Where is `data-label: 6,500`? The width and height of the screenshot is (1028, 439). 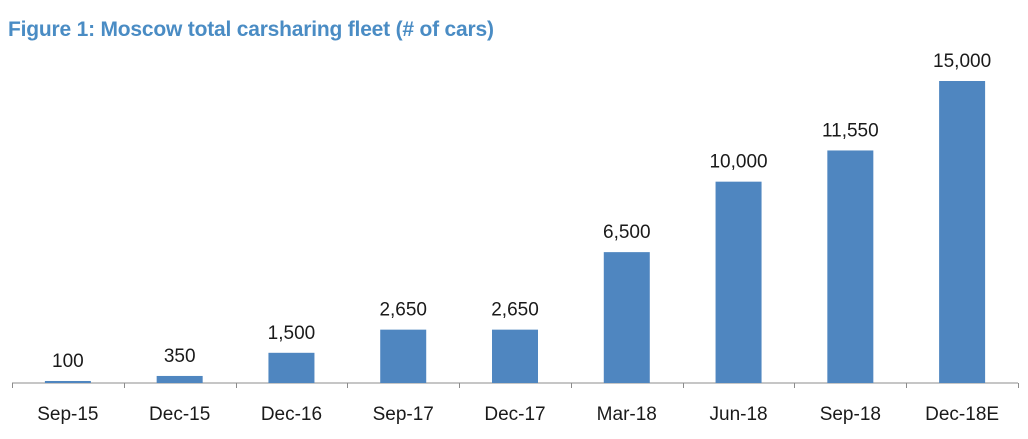
data-label: 6,500 is located at coordinates (627, 232).